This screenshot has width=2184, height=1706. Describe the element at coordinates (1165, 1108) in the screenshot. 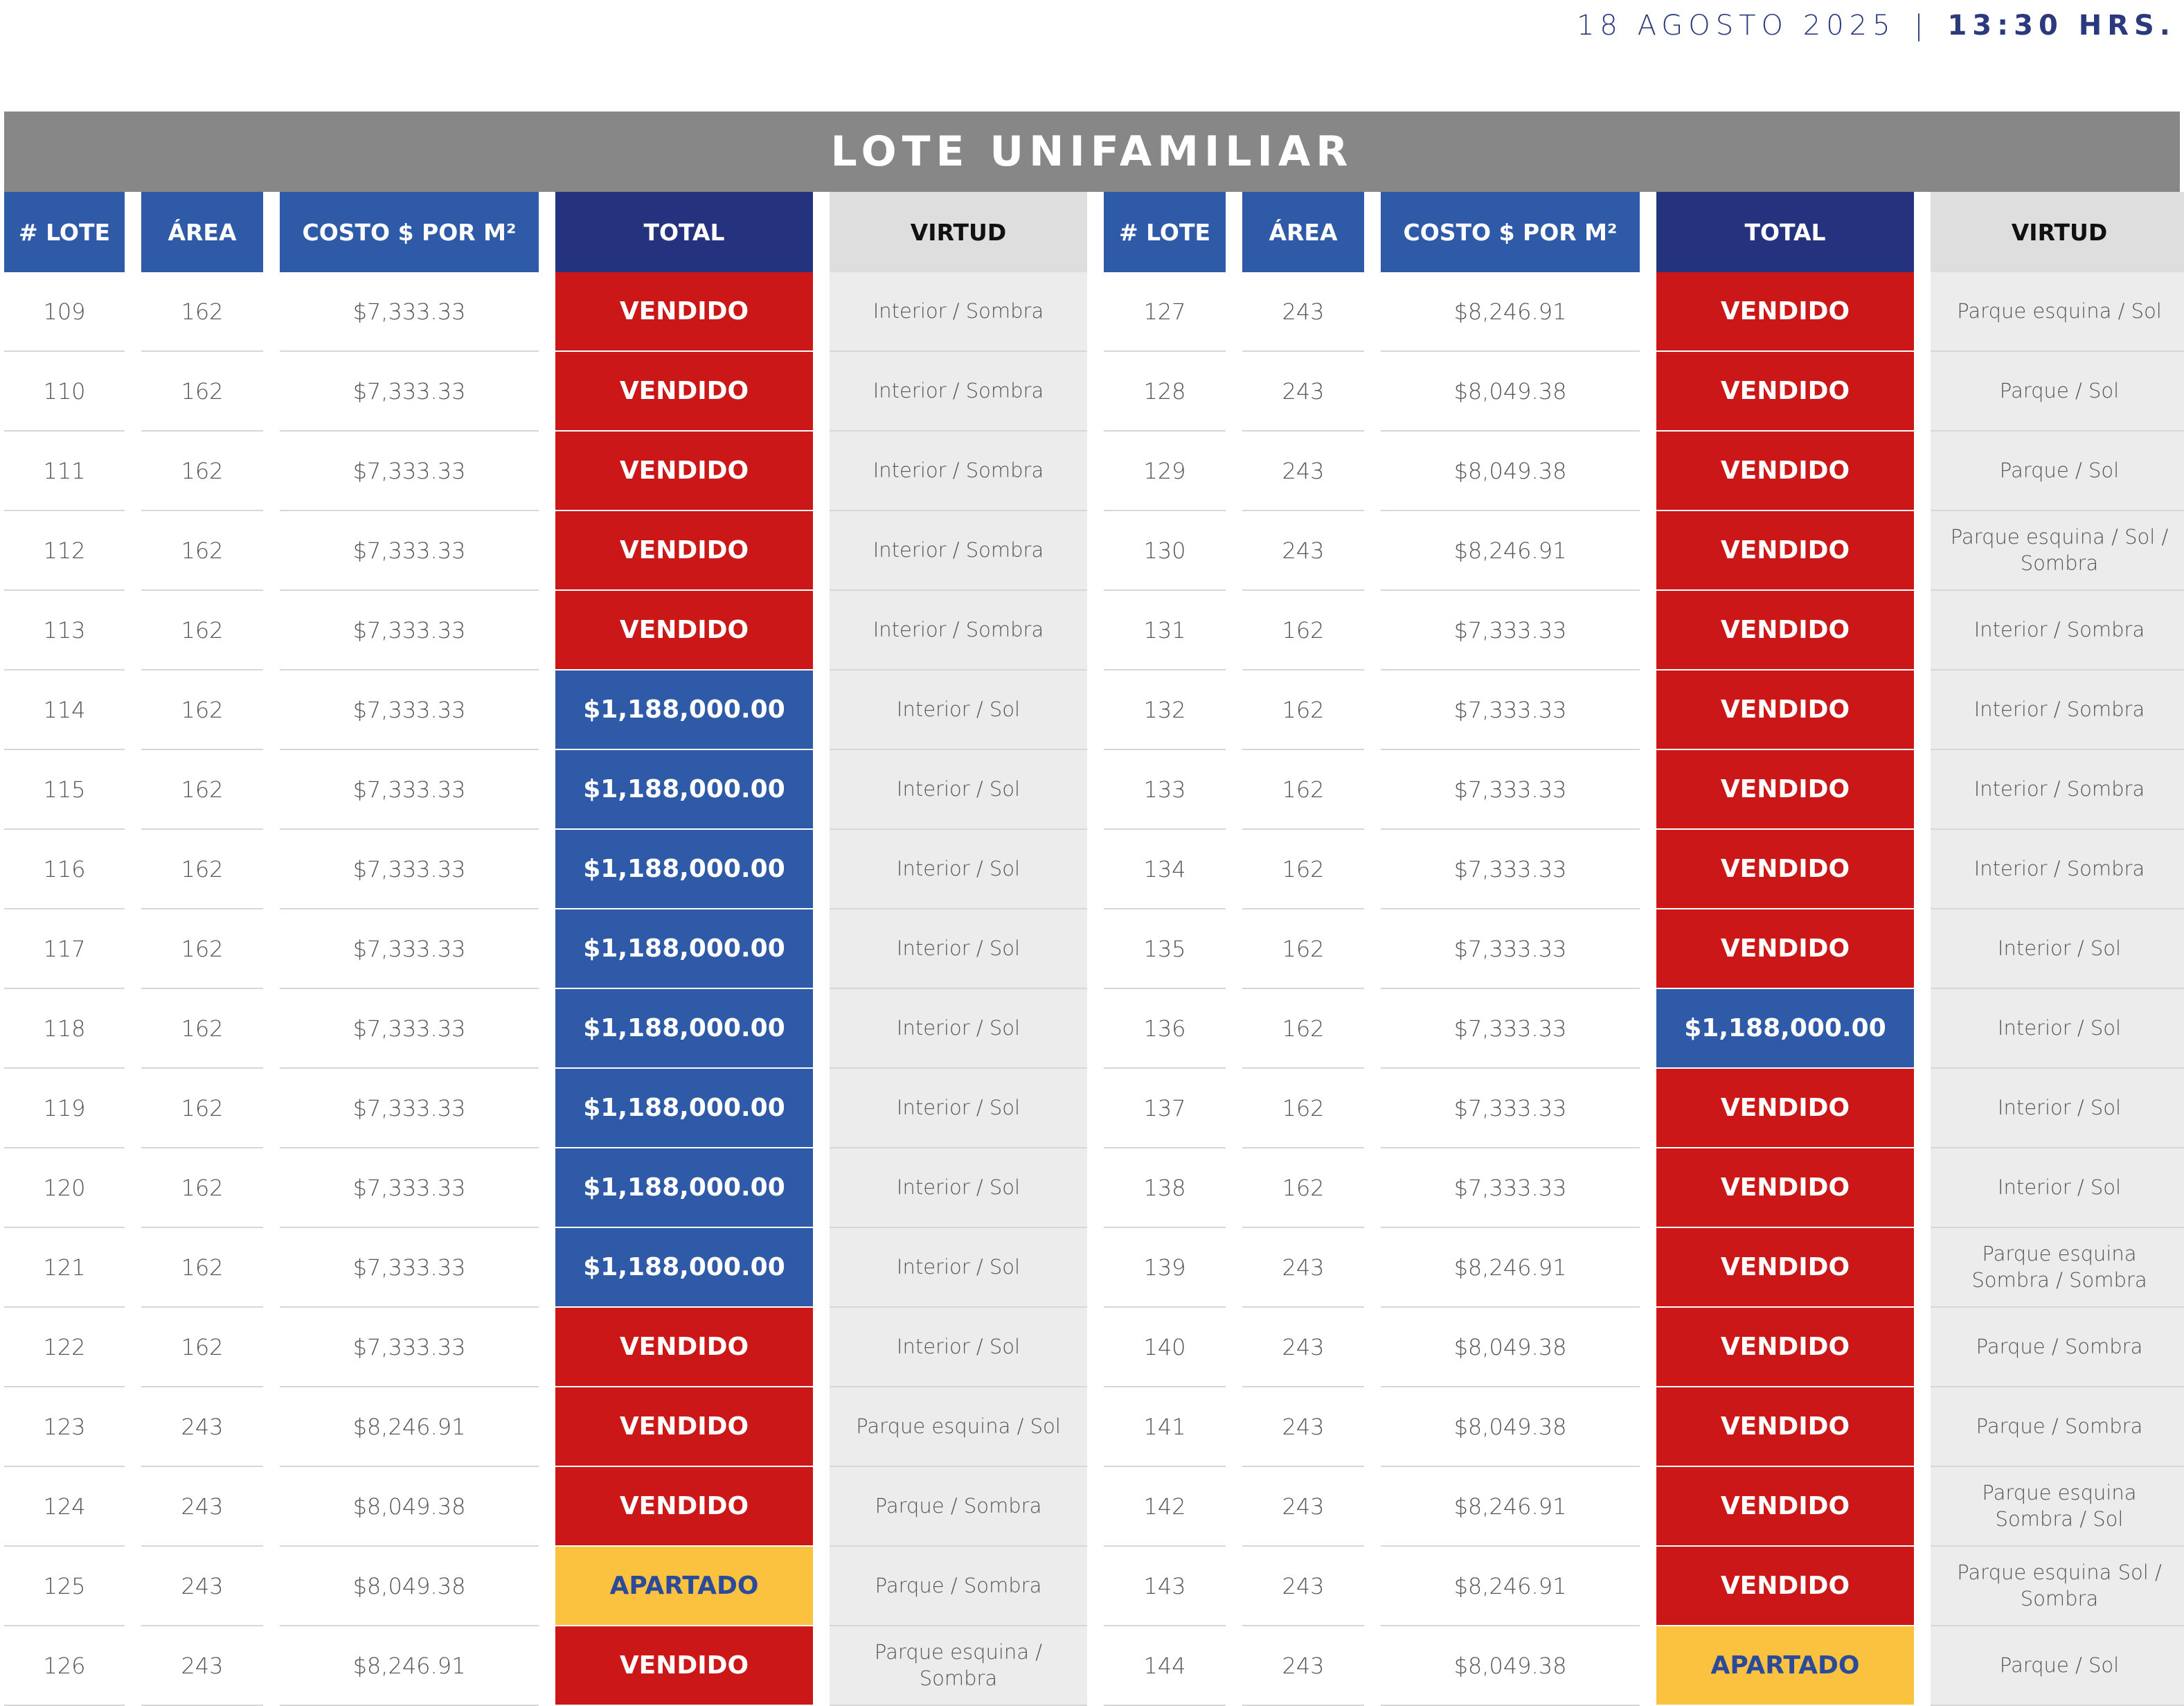

I see `lot-number-right: 137` at that location.